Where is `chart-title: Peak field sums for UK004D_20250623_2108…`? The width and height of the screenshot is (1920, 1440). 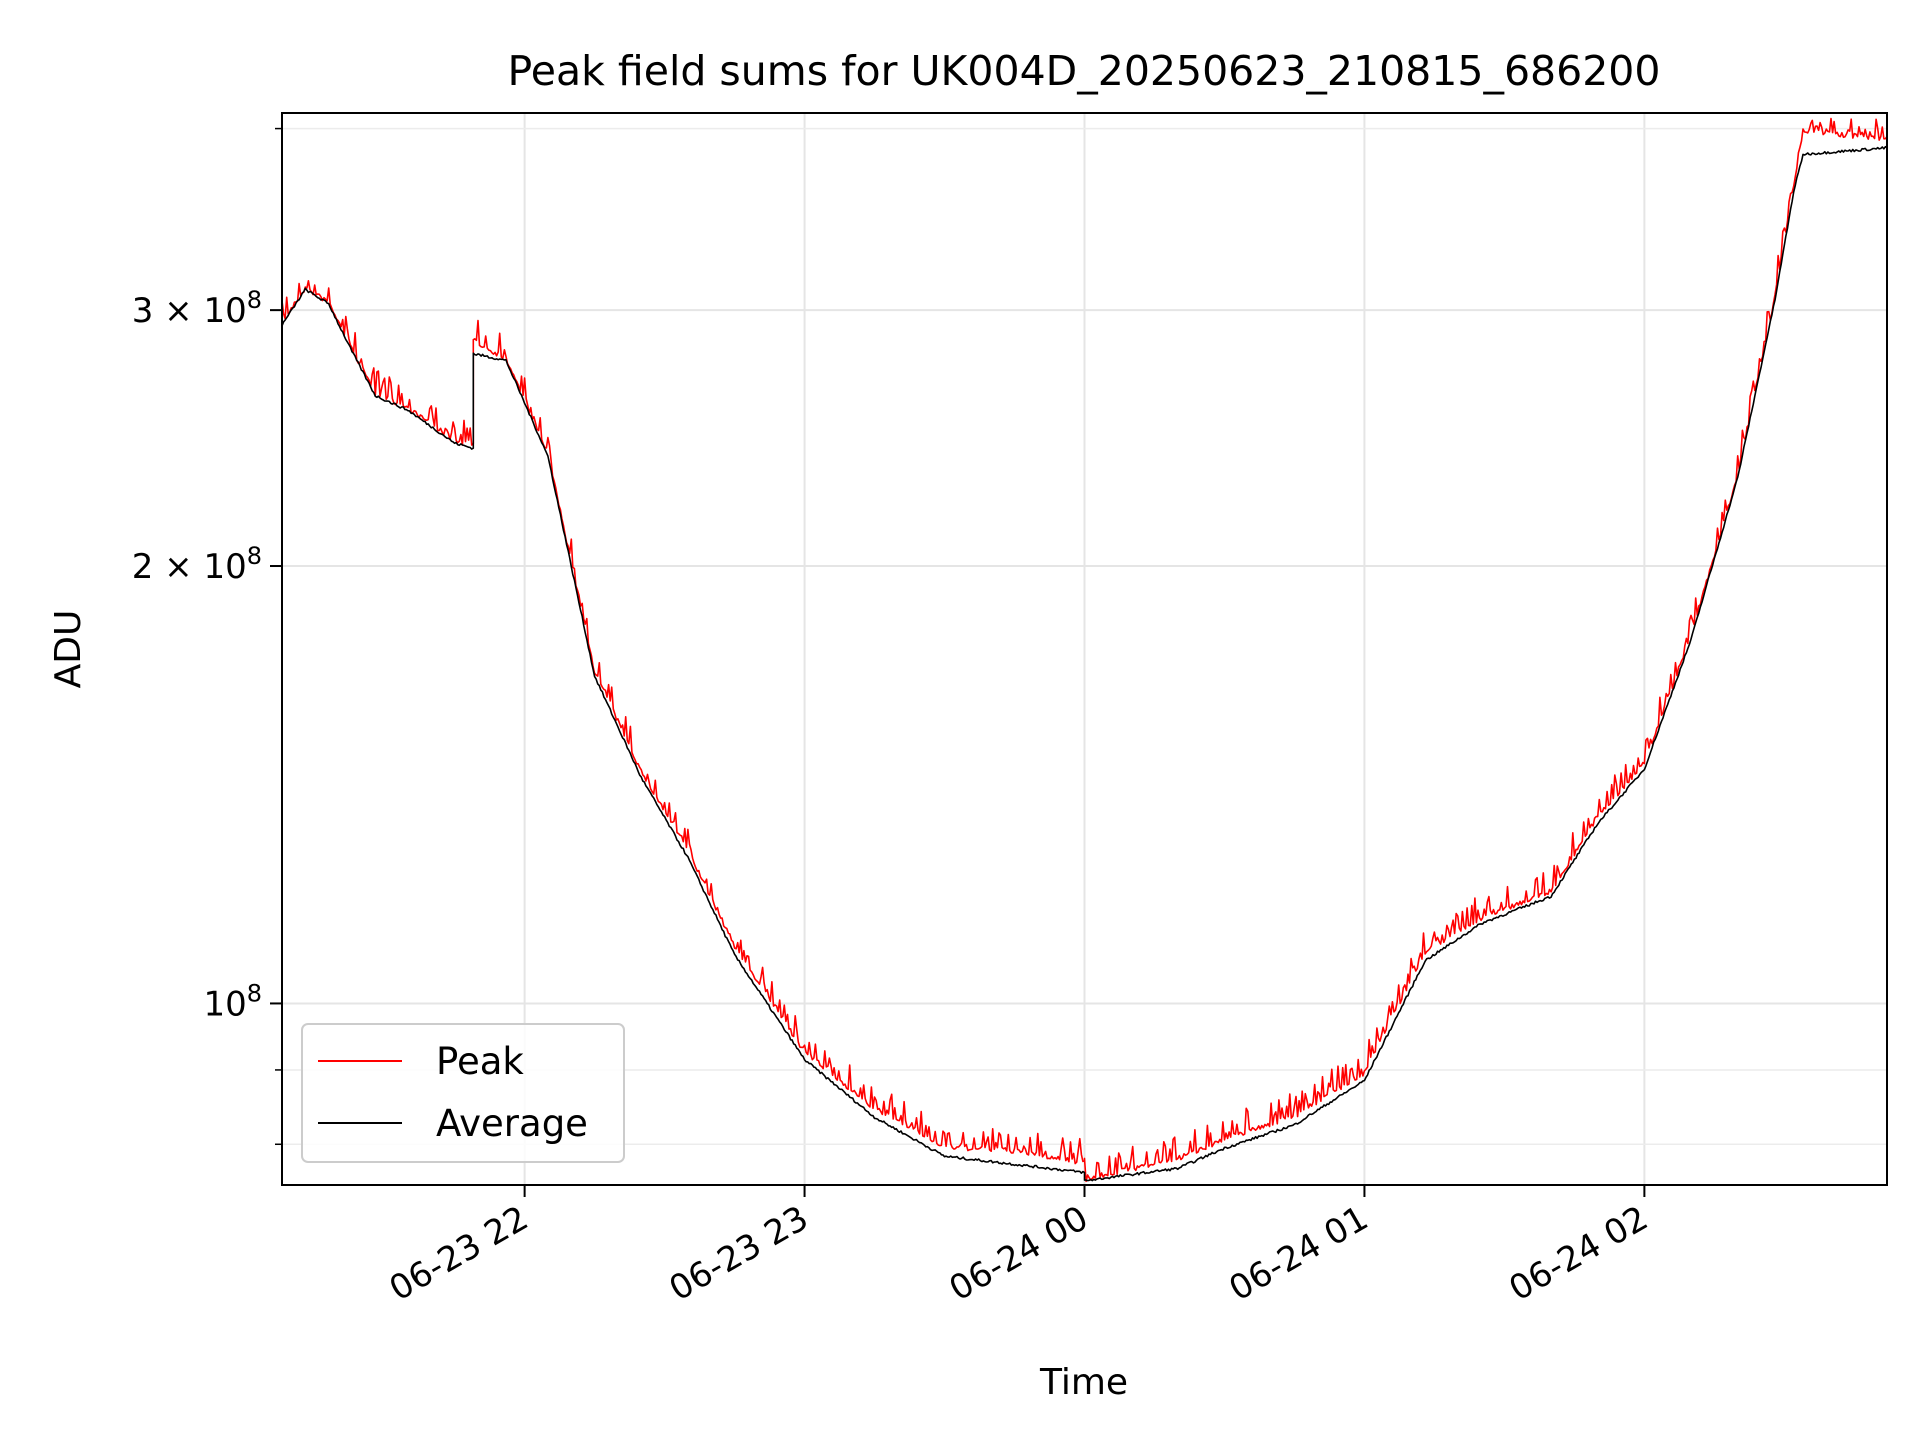
chart-title: Peak field sums for UK004D_20250623_2108… is located at coordinates (1084, 71).